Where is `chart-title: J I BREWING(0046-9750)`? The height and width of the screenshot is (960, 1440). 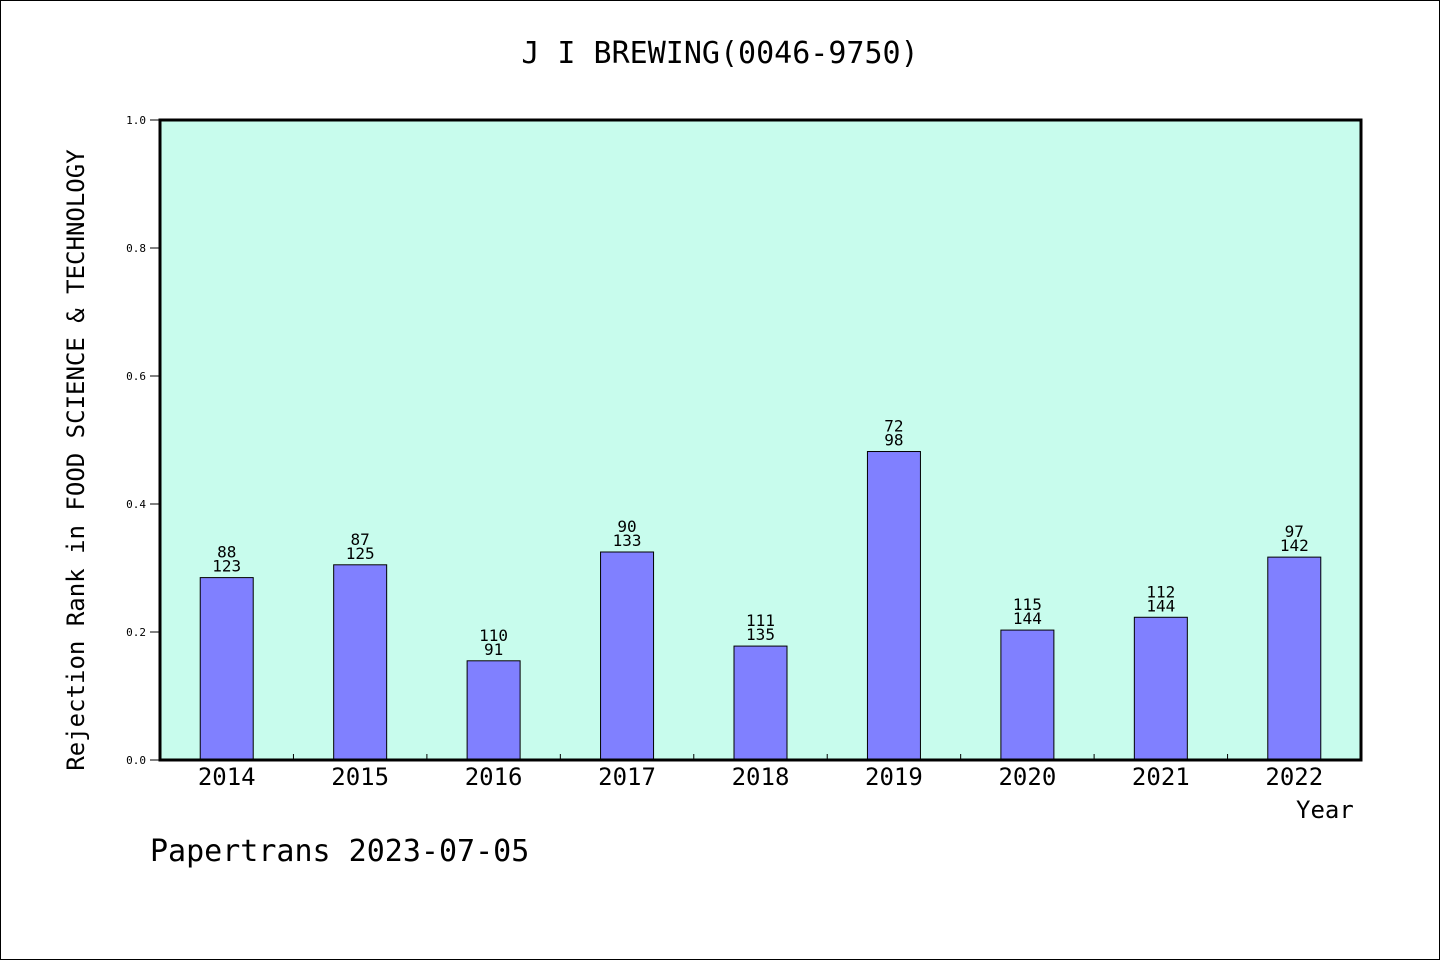 chart-title: J I BREWING(0046-9750) is located at coordinates (720, 53).